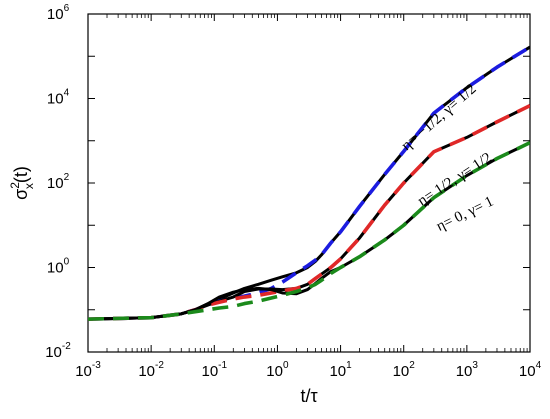 This screenshot has width=550, height=419. I want to click on y-tick-label: 10⁰, so click(58, 267).